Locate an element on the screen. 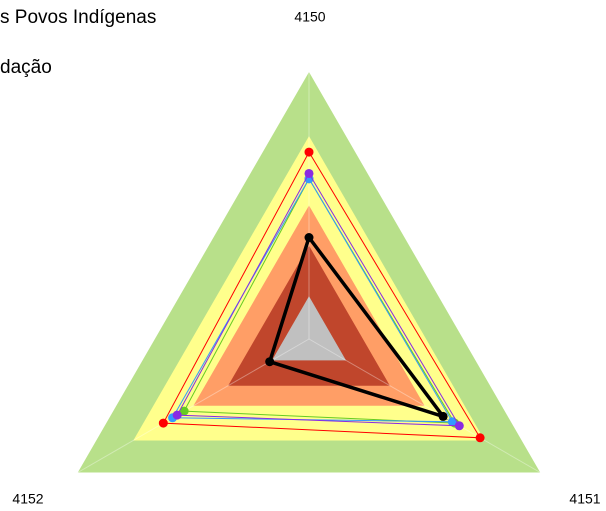 The image size is (606, 511). spoke is located at coordinates (424, 405).